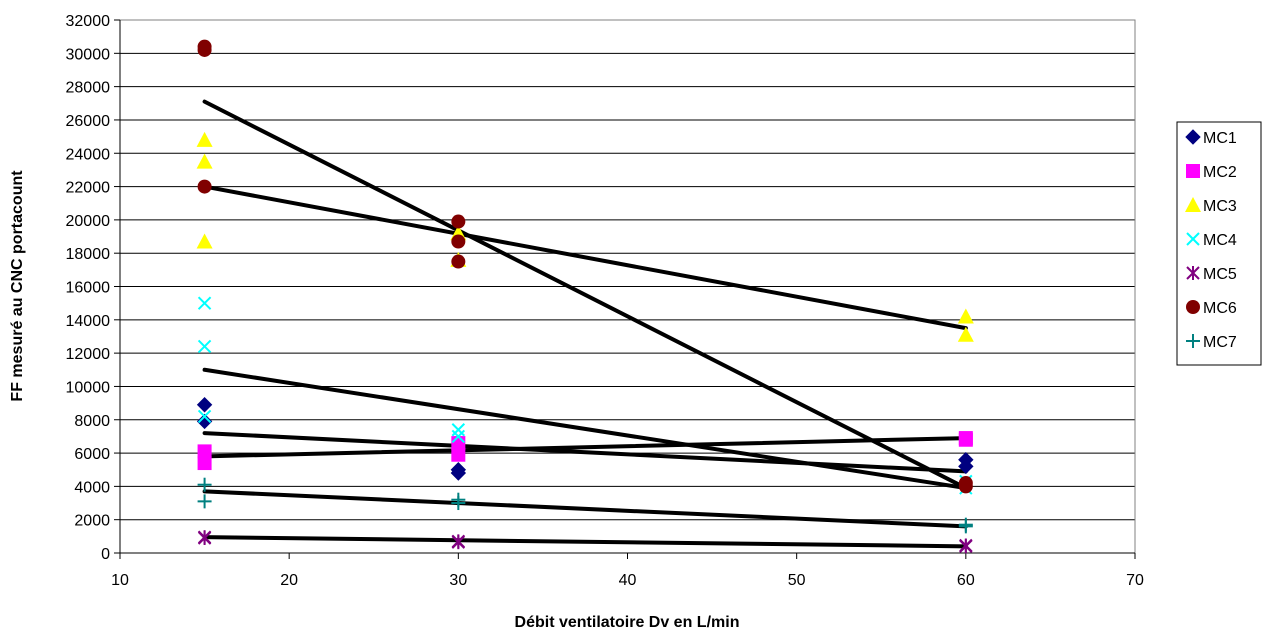  Describe the element at coordinates (1220, 274) in the screenshot. I see `legend-label-mc5: MC5` at that location.